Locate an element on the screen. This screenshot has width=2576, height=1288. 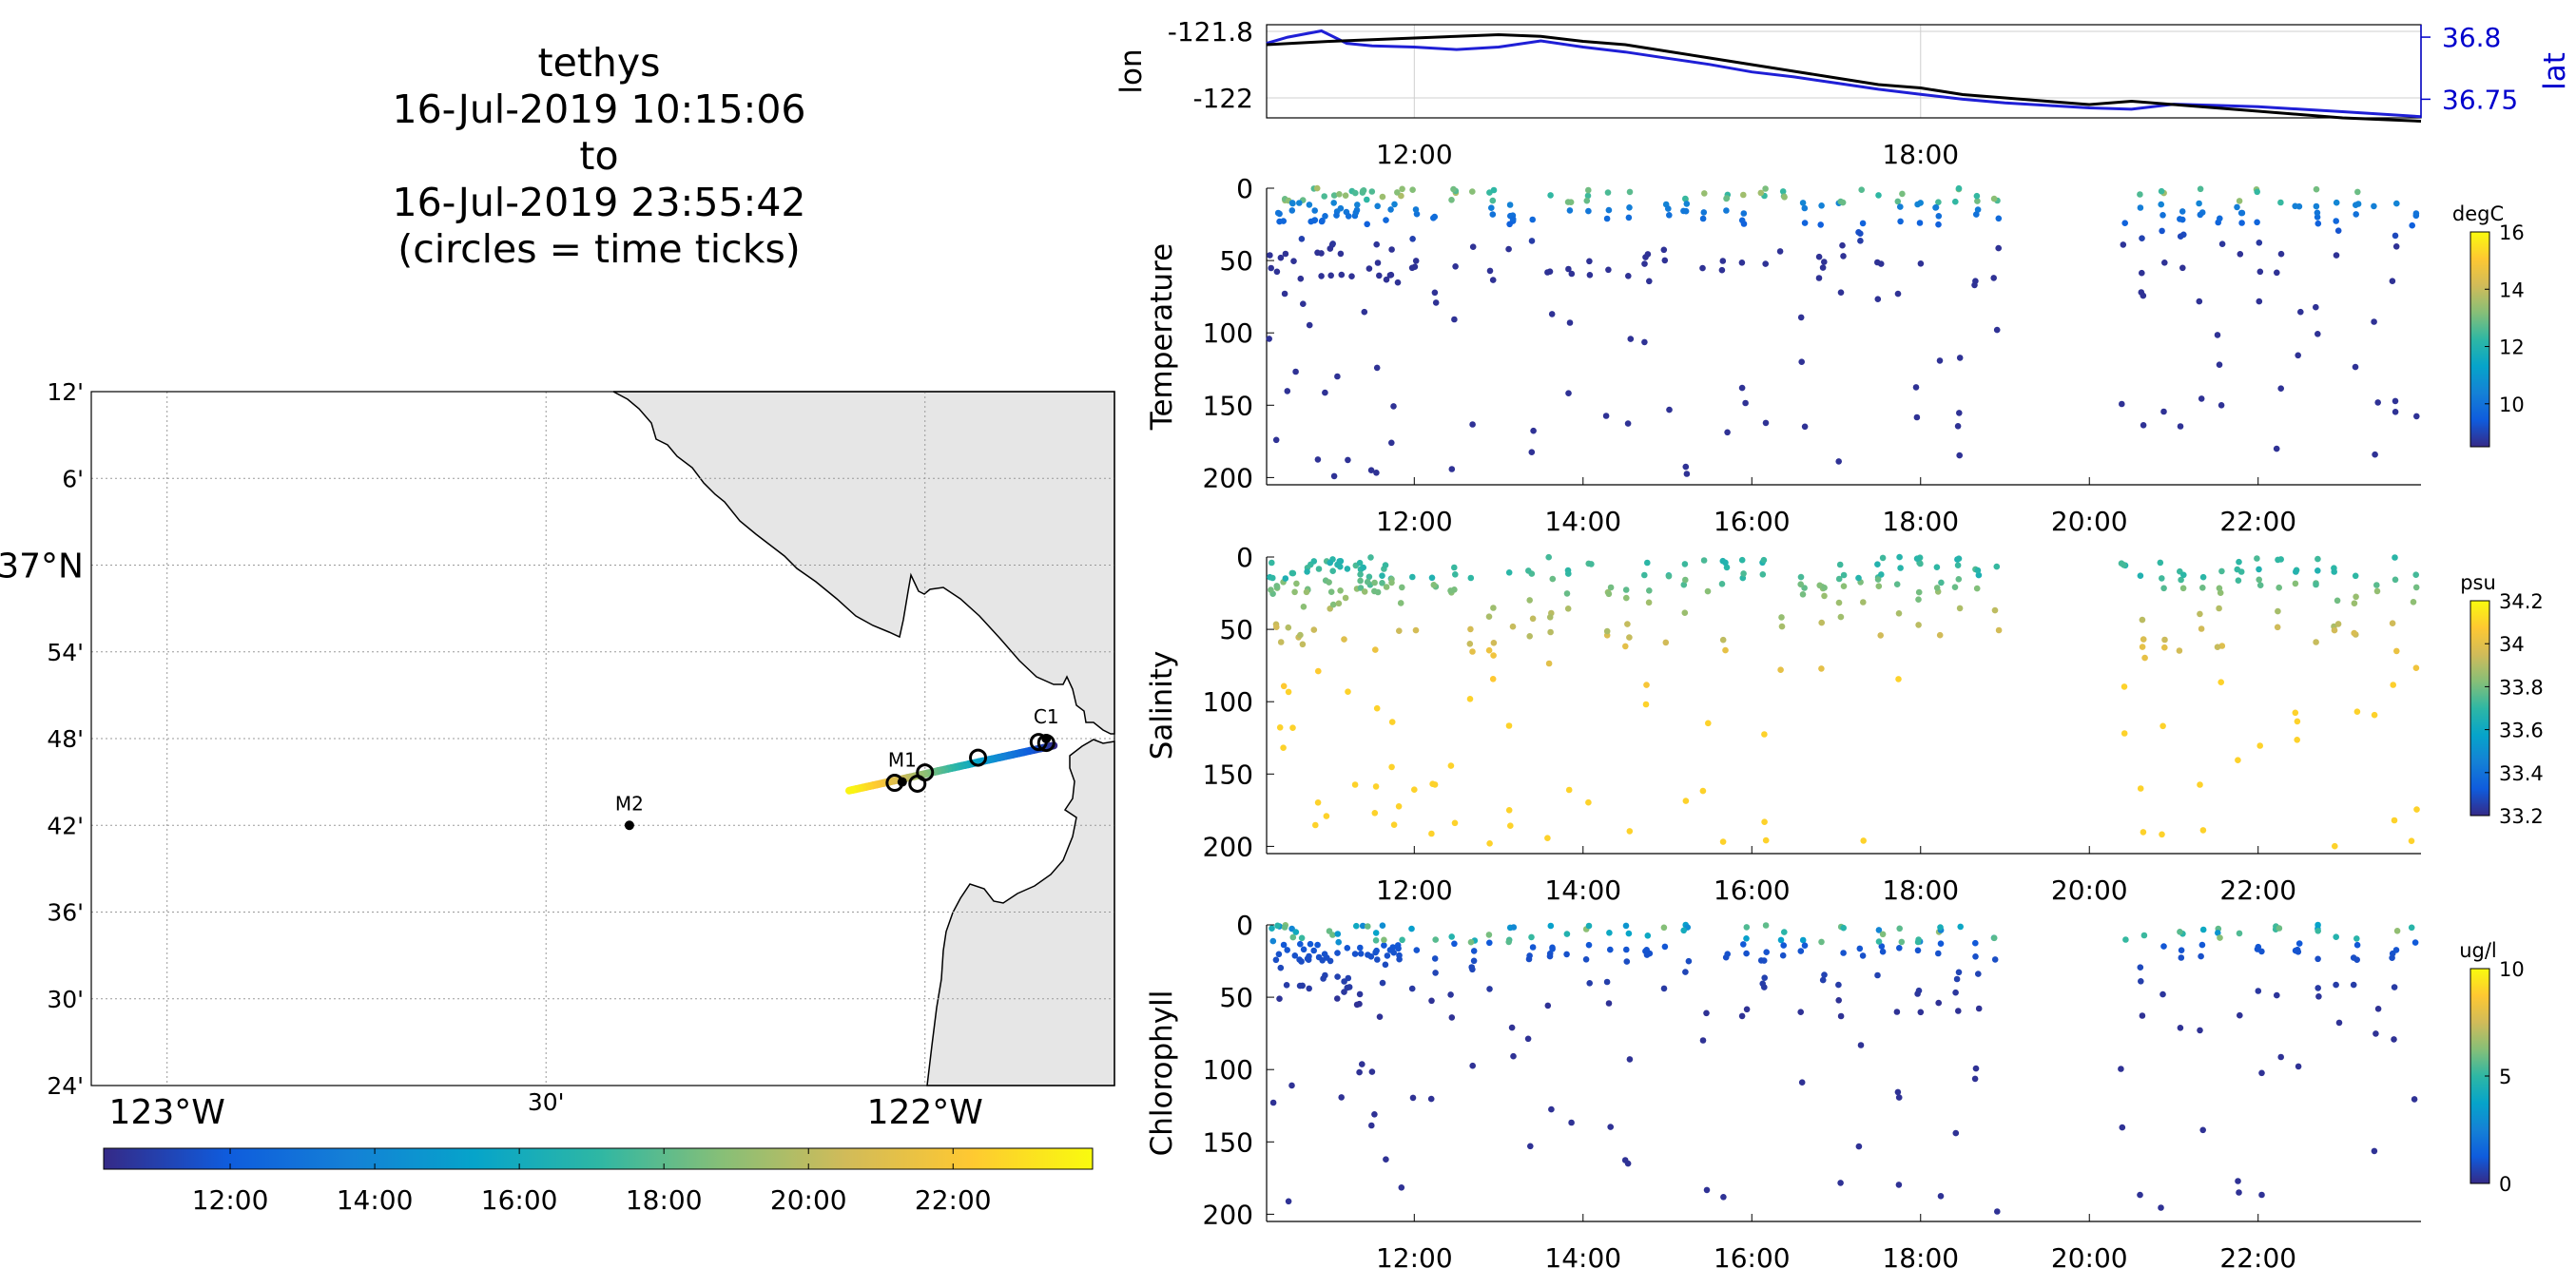
time-colorbar-ticks: 12:00 14:00 16:00 18:00 20:00 22:00 is located at coordinates (592, 1182).